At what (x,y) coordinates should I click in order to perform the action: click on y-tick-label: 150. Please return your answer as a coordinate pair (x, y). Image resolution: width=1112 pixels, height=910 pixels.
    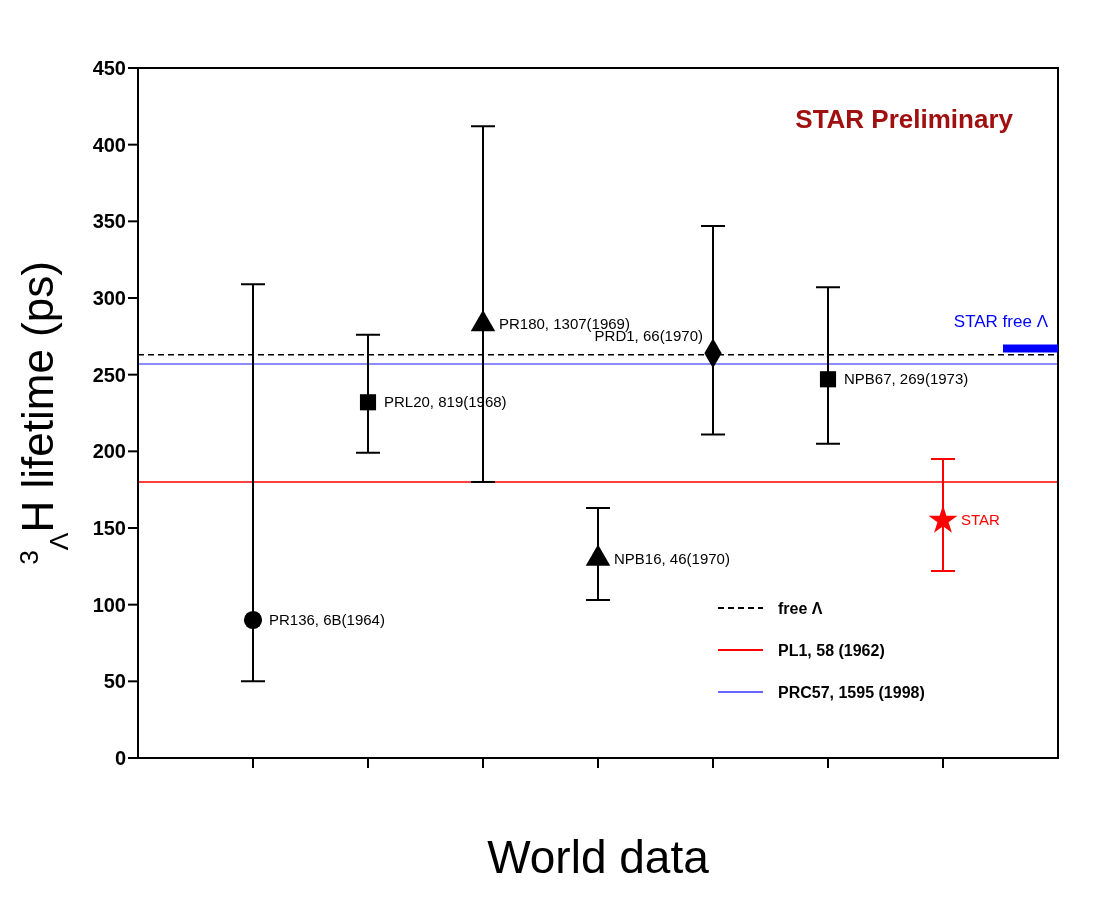
    Looking at the image, I should click on (109, 528).